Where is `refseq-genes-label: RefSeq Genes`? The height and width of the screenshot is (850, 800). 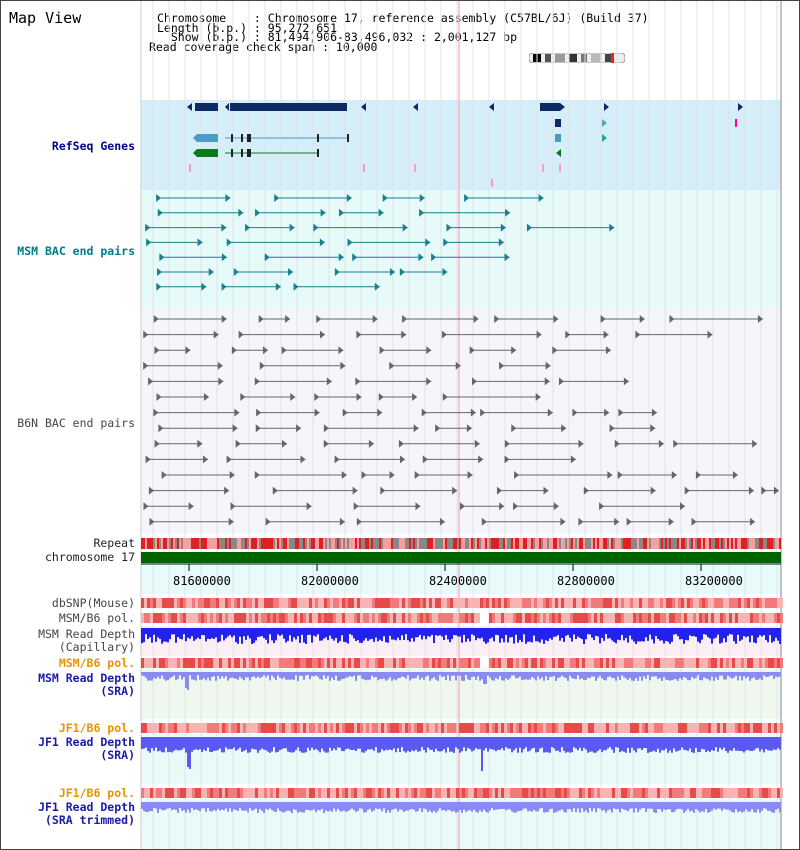 refseq-genes-label: RefSeq Genes is located at coordinates (93, 146).